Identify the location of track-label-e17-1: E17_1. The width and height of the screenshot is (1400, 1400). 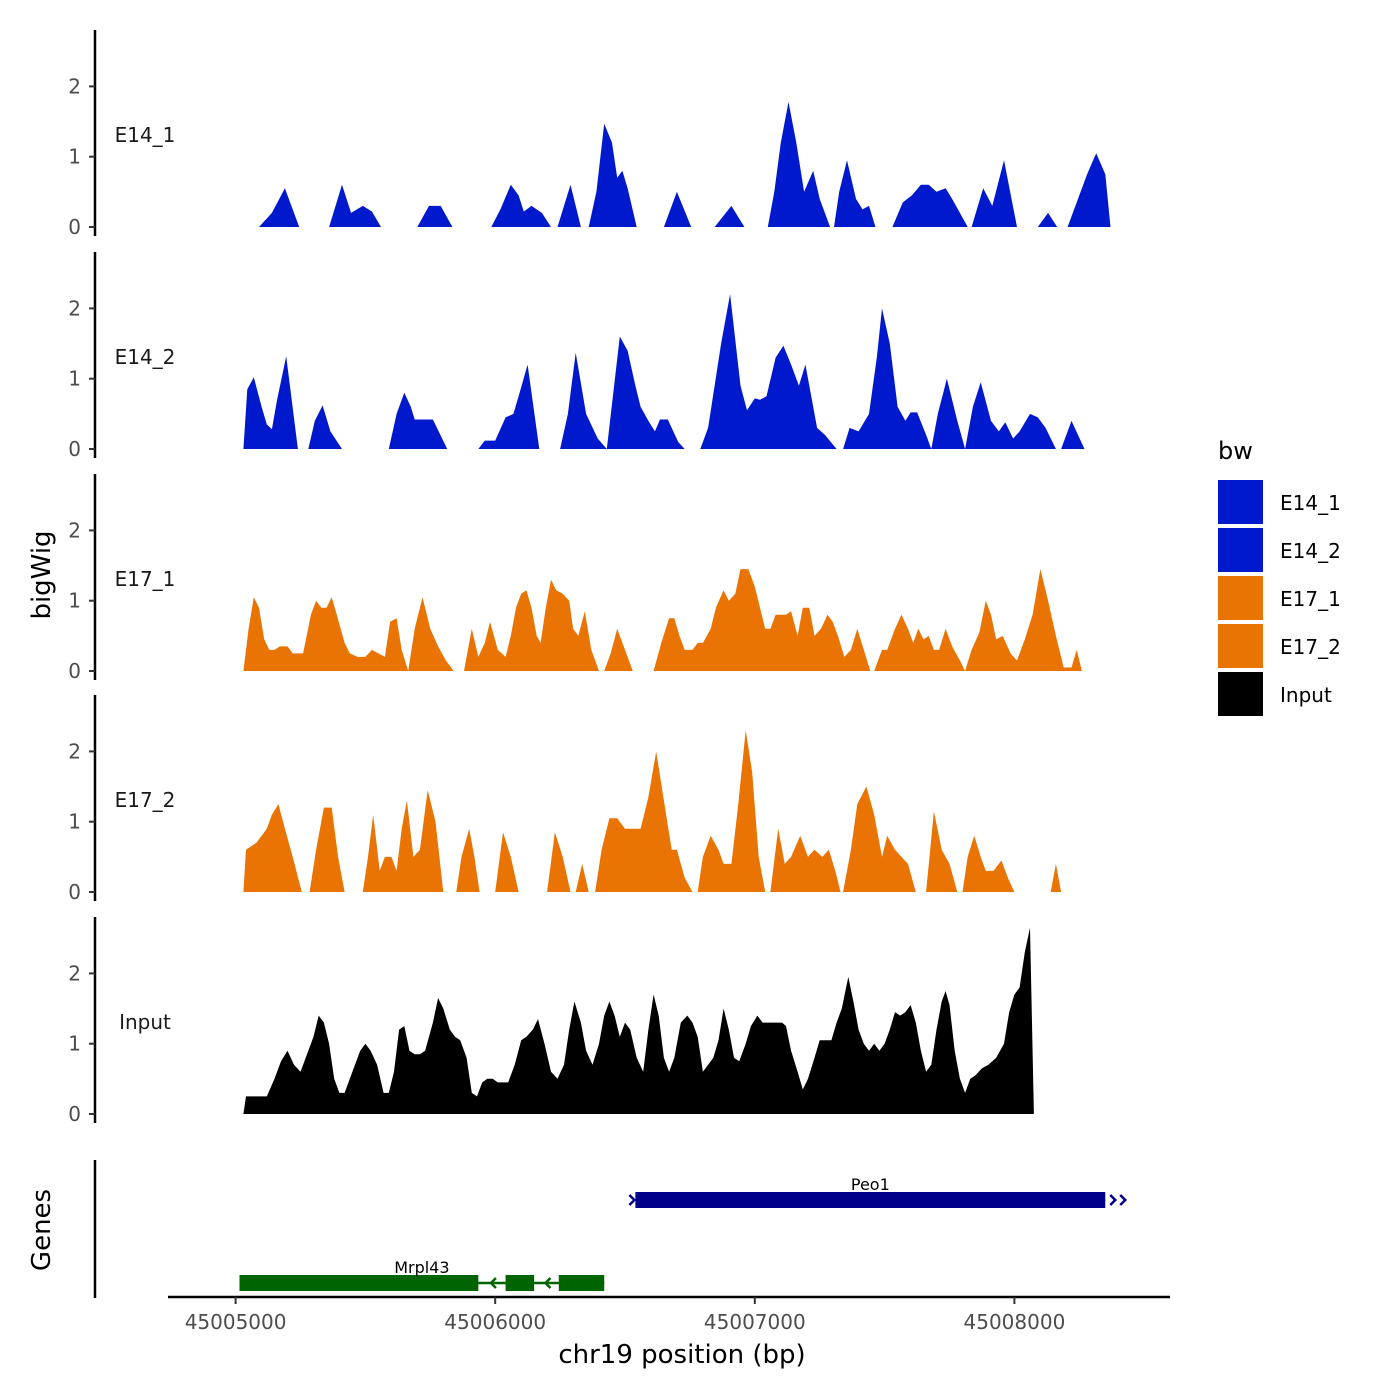
(145, 579).